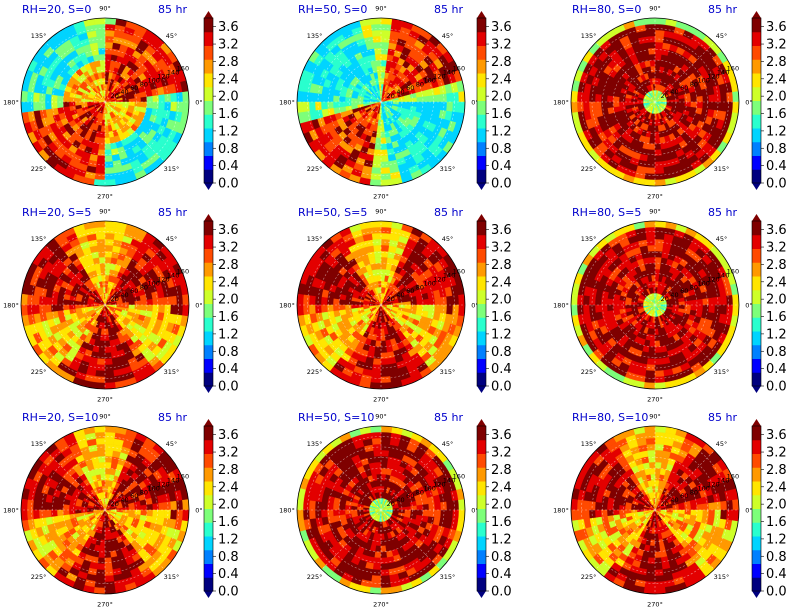 The width and height of the screenshot is (789, 612). What do you see at coordinates (11, 103) in the screenshot?
I see `angle-tick-label: 180°` at bounding box center [11, 103].